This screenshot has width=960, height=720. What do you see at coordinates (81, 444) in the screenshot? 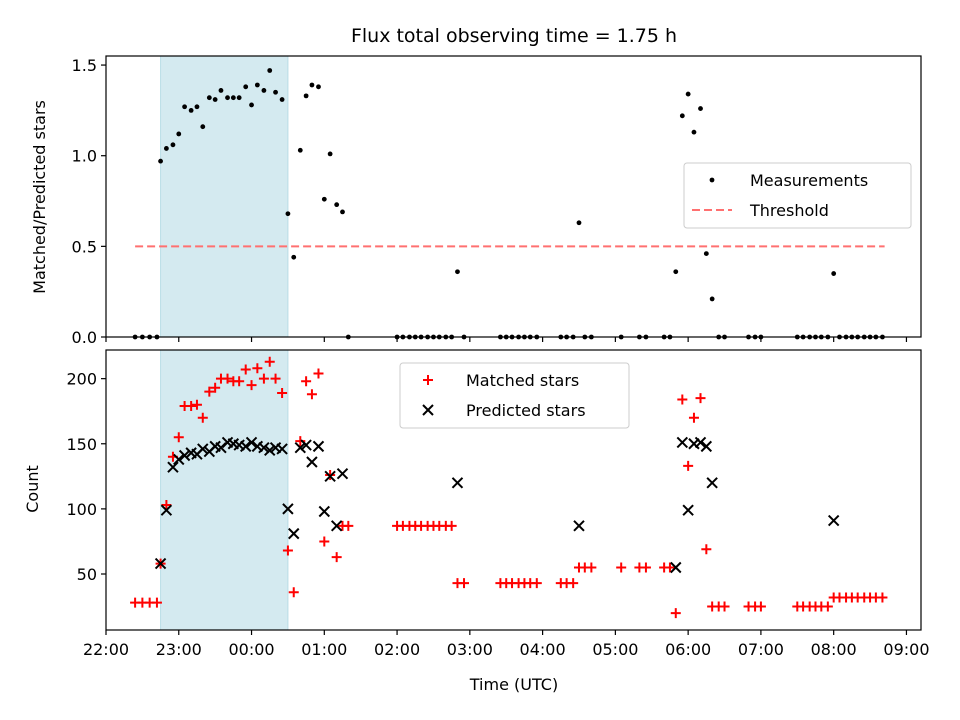
I see `y-tick-label: 150` at bounding box center [81, 444].